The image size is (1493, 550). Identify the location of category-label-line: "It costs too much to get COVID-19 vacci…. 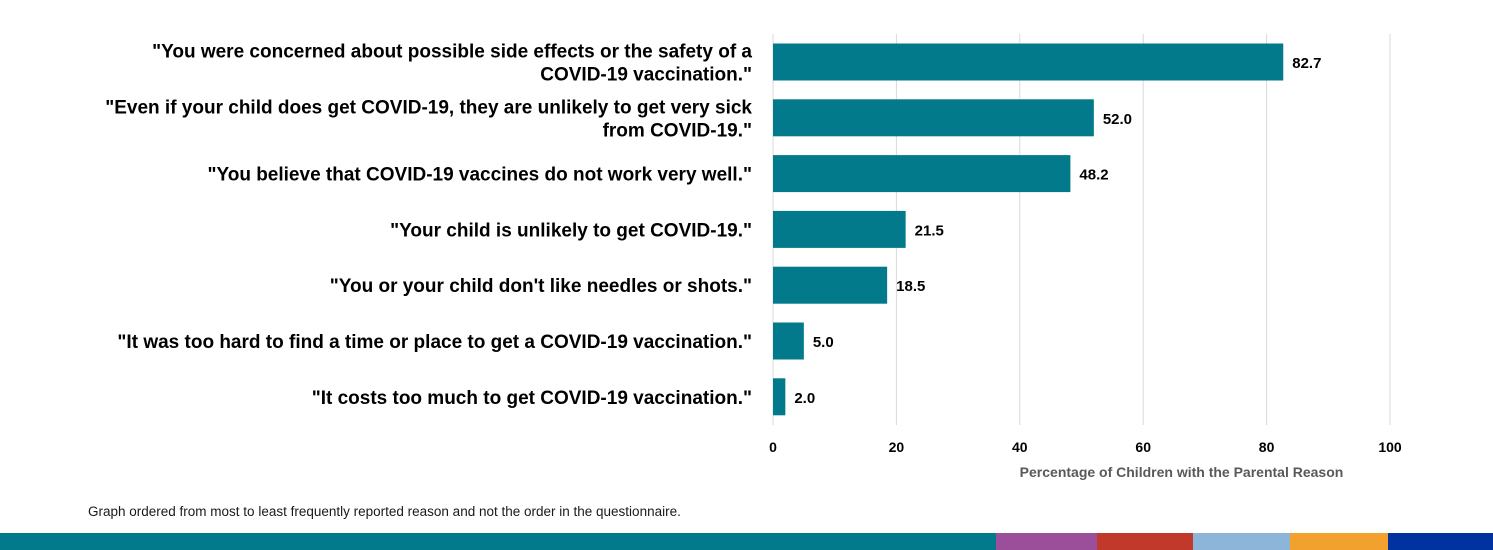
(532, 398).